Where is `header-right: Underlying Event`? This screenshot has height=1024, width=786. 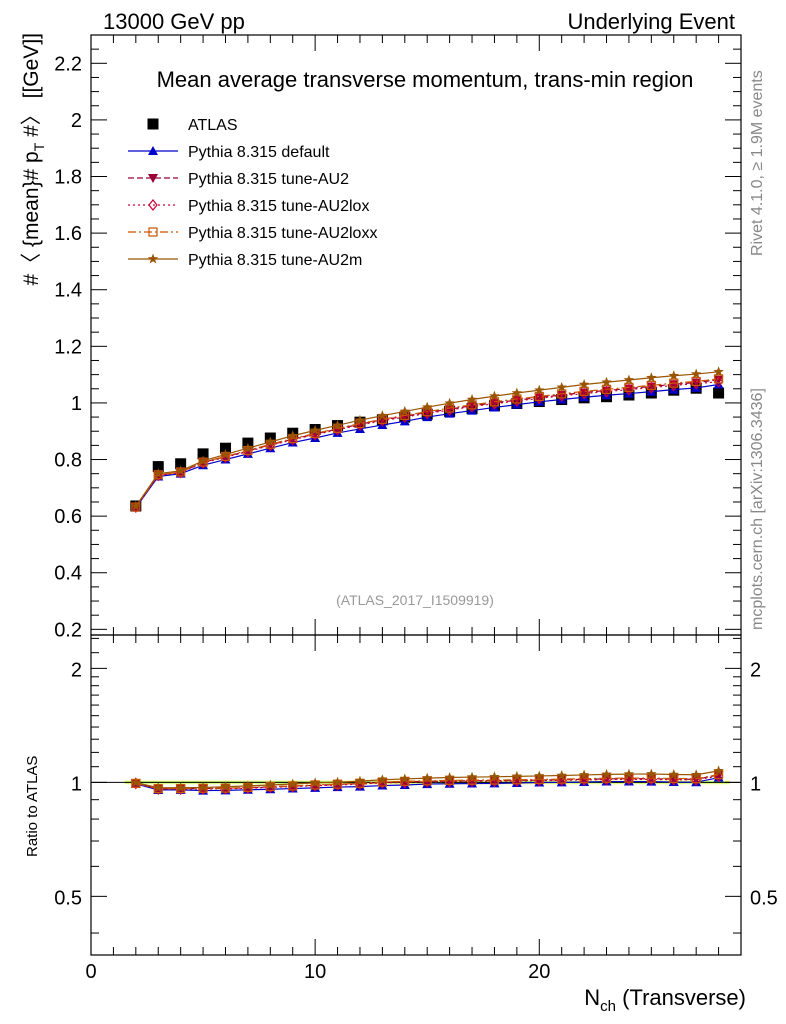
header-right: Underlying Event is located at coordinates (651, 21).